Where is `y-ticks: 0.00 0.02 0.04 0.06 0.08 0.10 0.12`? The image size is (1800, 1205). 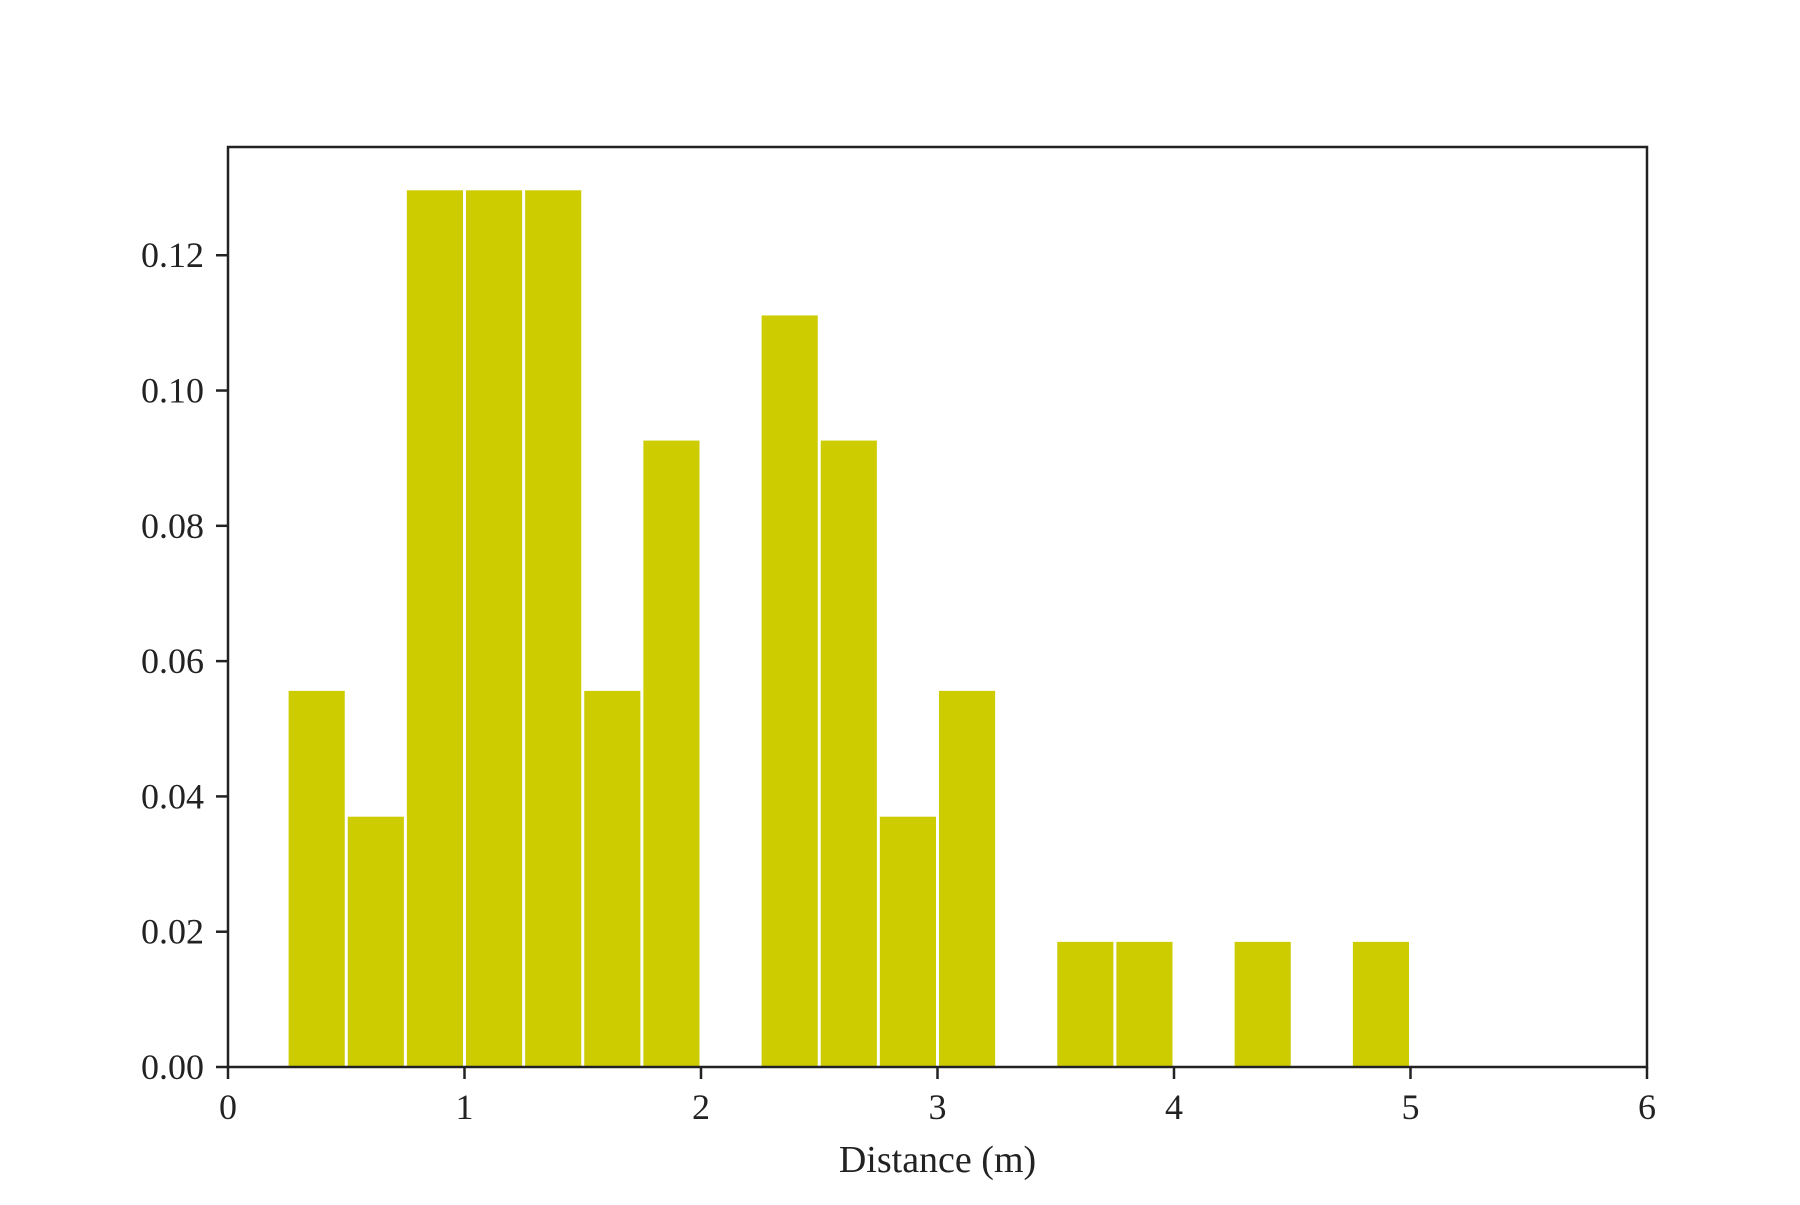
y-ticks: 0.00 0.02 0.04 0.06 0.08 0.10 0.12 is located at coordinates (184, 661).